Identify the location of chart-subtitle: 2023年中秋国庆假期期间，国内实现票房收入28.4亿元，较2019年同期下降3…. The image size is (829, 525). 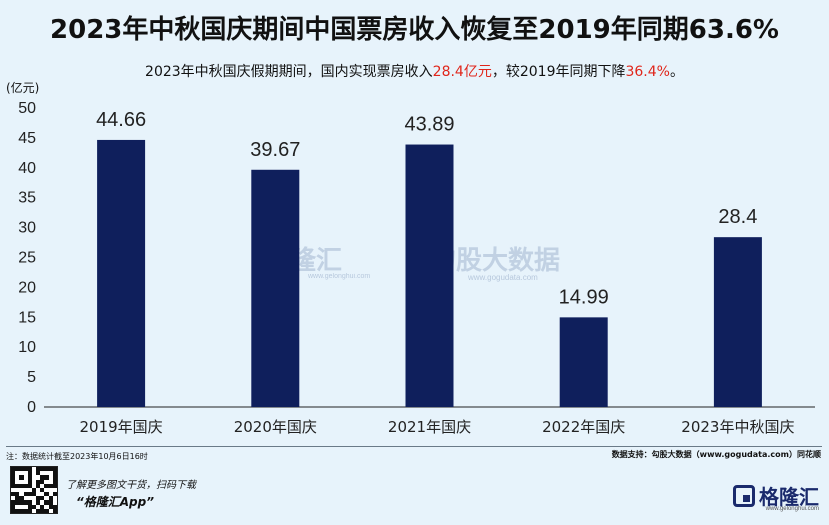
(414, 71).